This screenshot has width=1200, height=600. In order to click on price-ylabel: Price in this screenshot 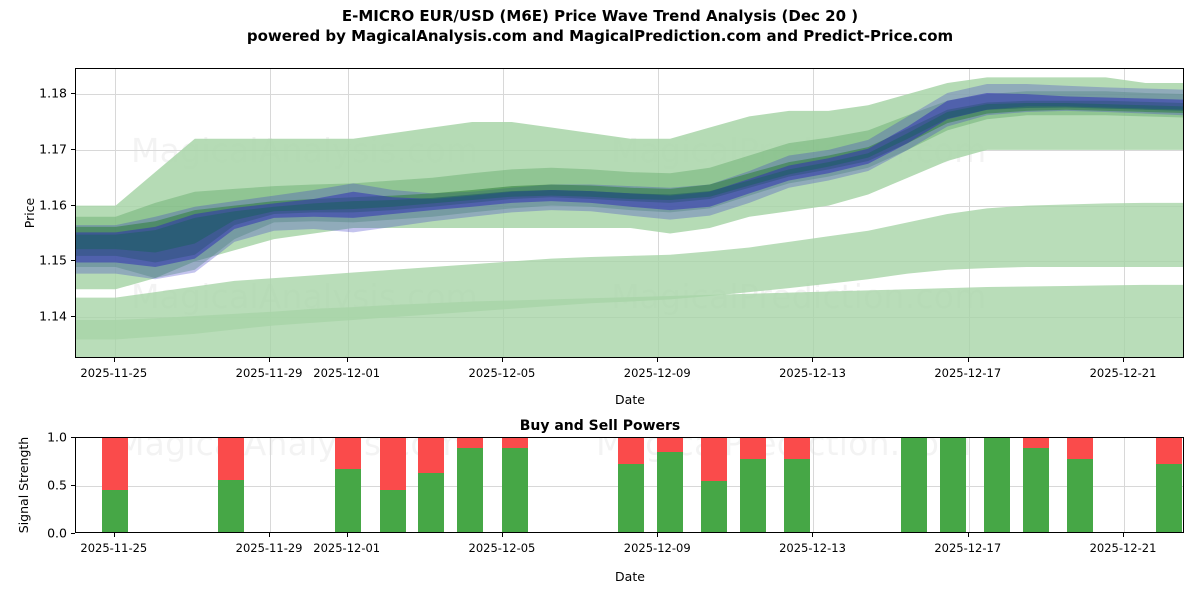, I will do `click(29, 213)`.